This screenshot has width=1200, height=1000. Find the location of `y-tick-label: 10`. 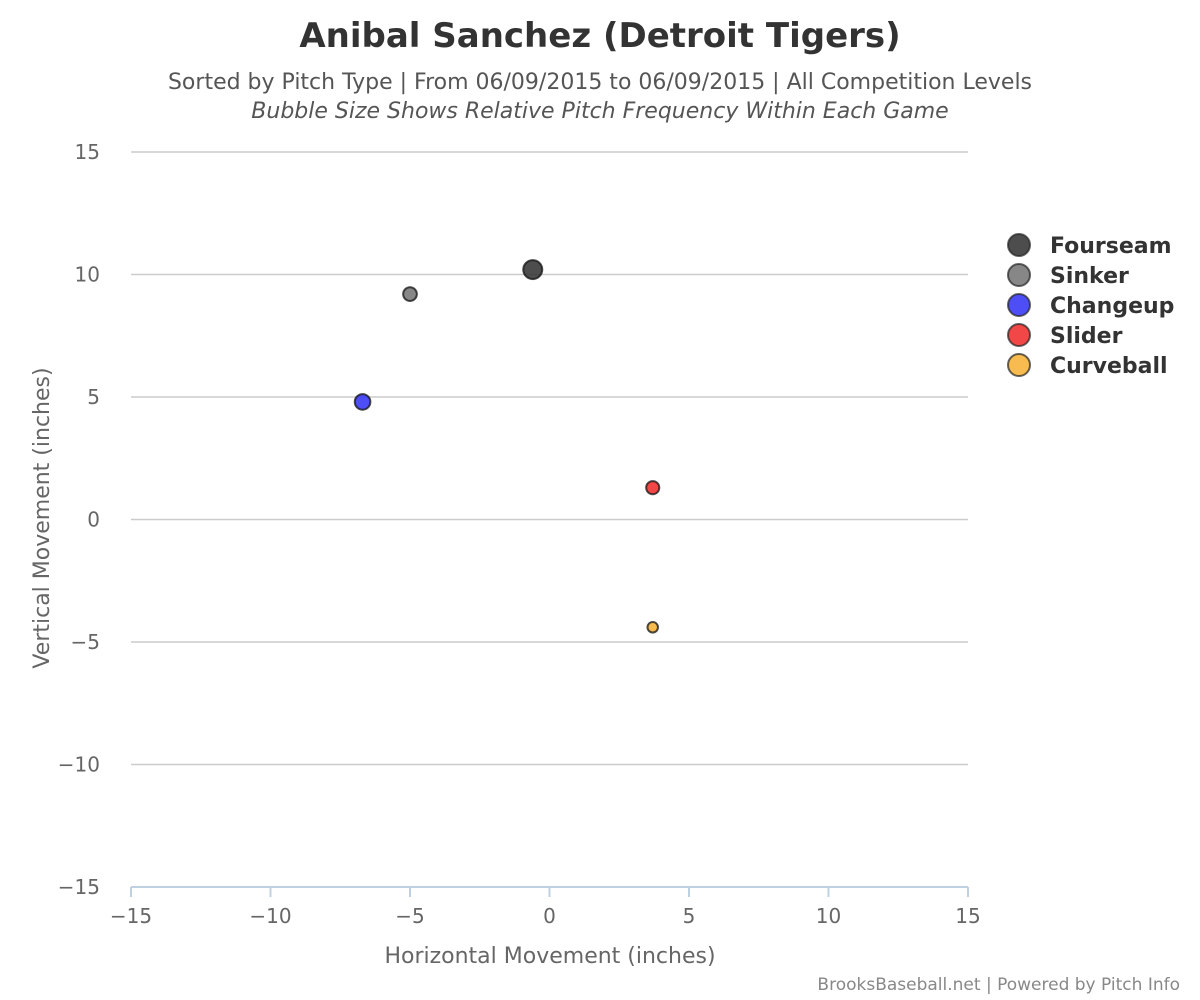

y-tick-label: 10 is located at coordinates (87, 275).